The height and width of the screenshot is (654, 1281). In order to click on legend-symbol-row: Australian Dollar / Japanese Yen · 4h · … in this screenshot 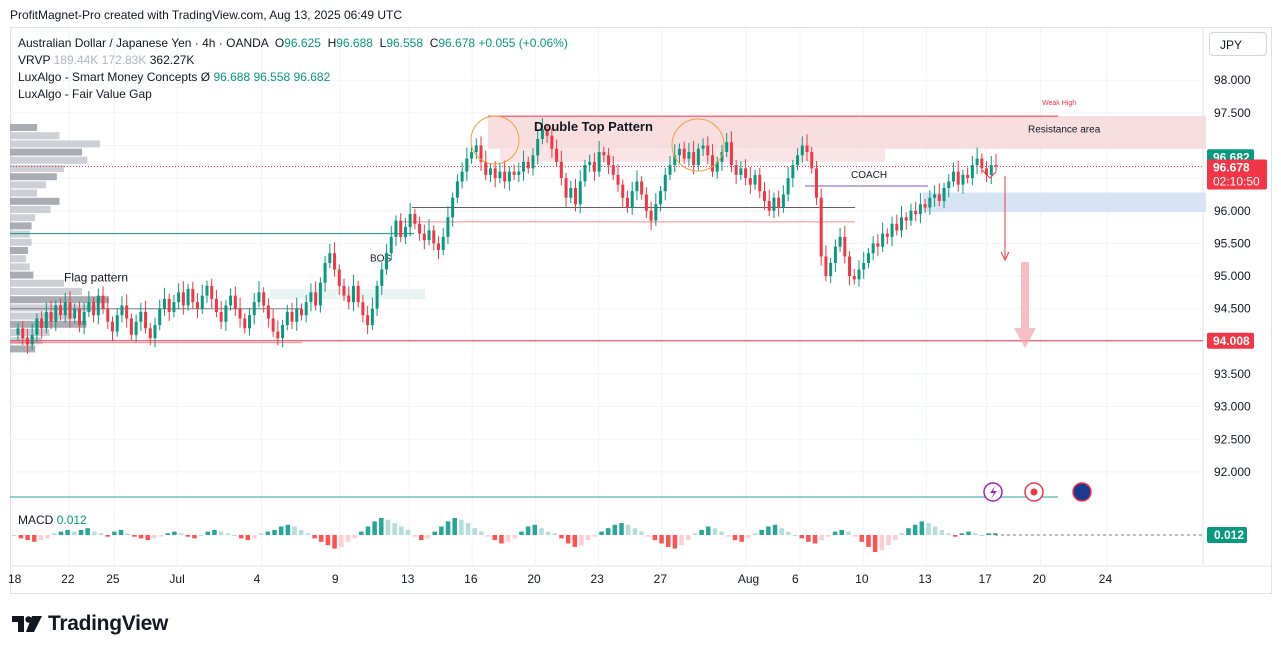, I will do `click(293, 43)`.